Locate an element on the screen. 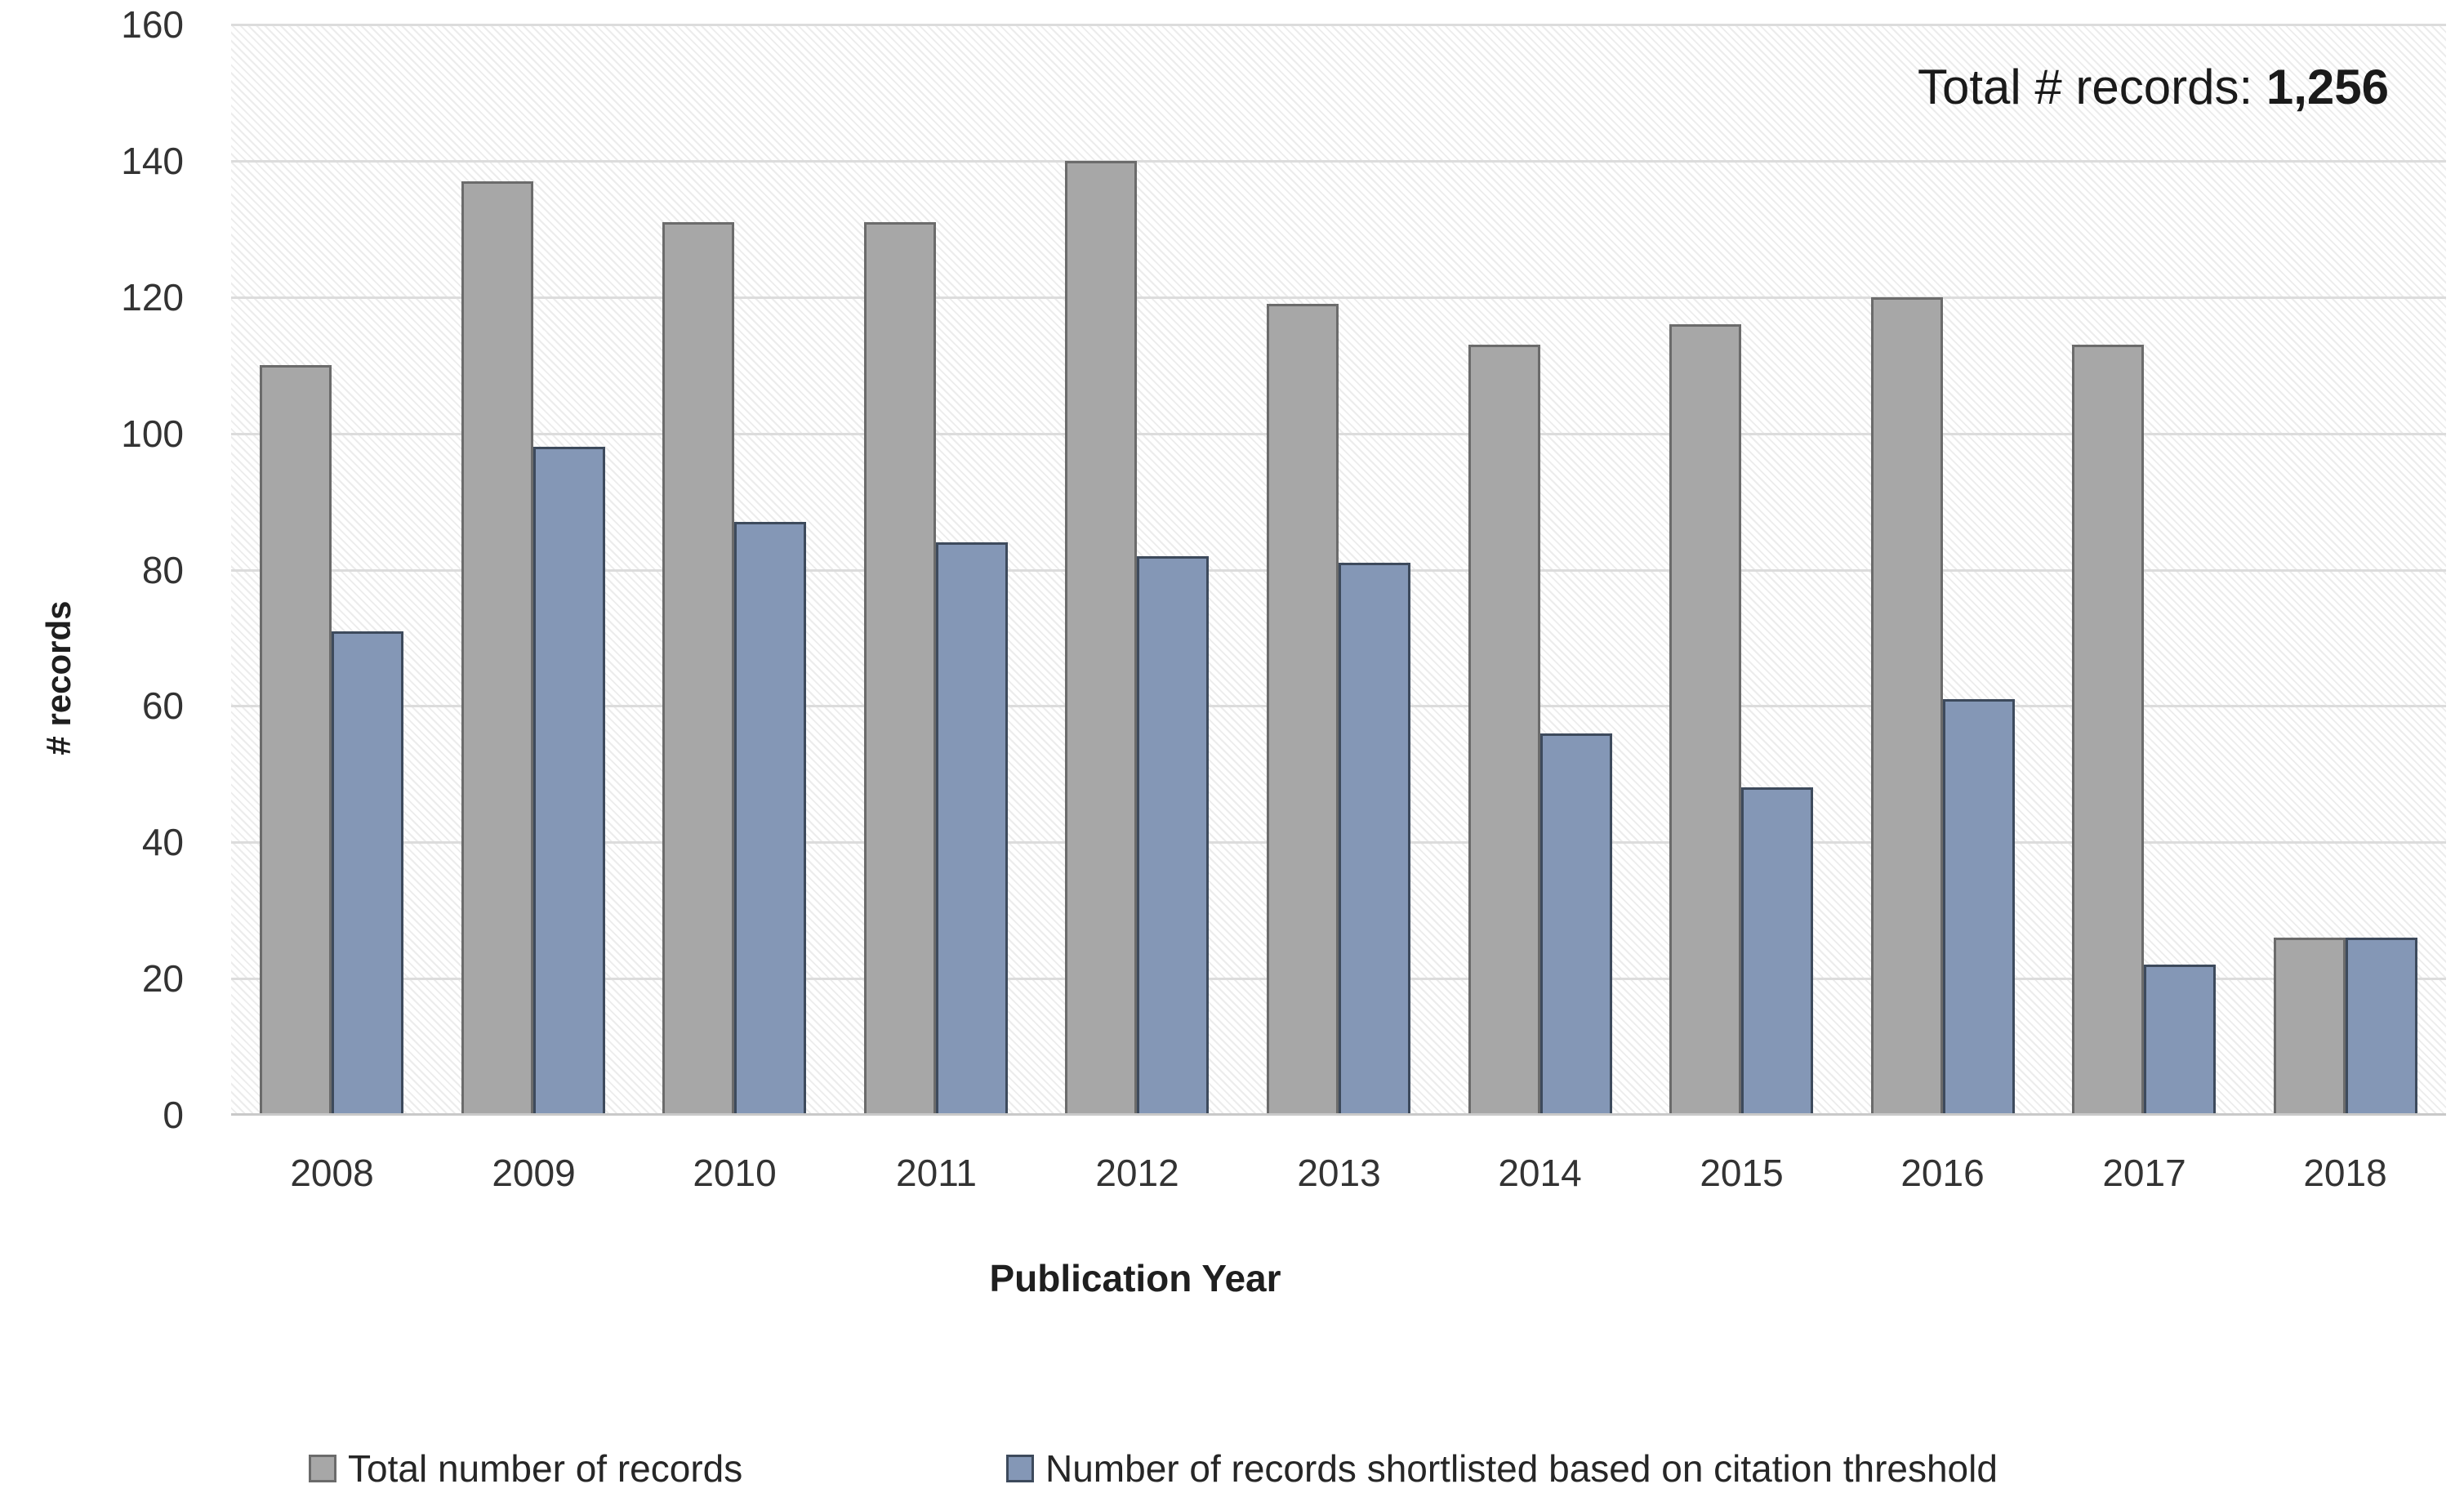  y-tick-label-160: 160 is located at coordinates (152, 24).